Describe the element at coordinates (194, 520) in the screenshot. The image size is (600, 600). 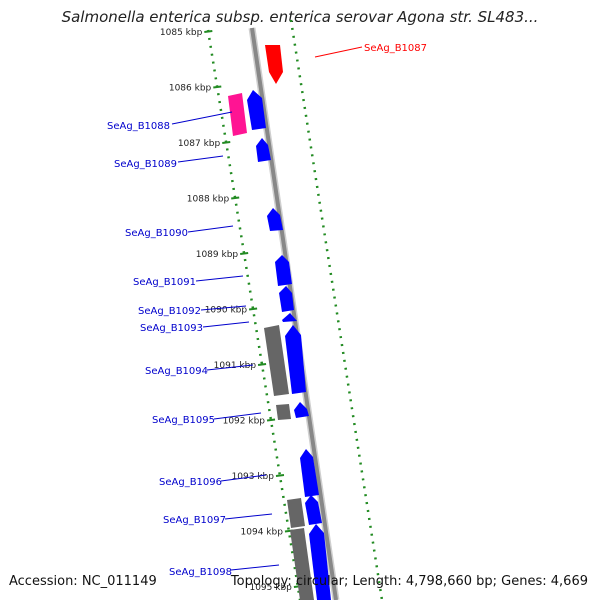
I see `gene-label-b1097: SeAg_B1097` at that location.